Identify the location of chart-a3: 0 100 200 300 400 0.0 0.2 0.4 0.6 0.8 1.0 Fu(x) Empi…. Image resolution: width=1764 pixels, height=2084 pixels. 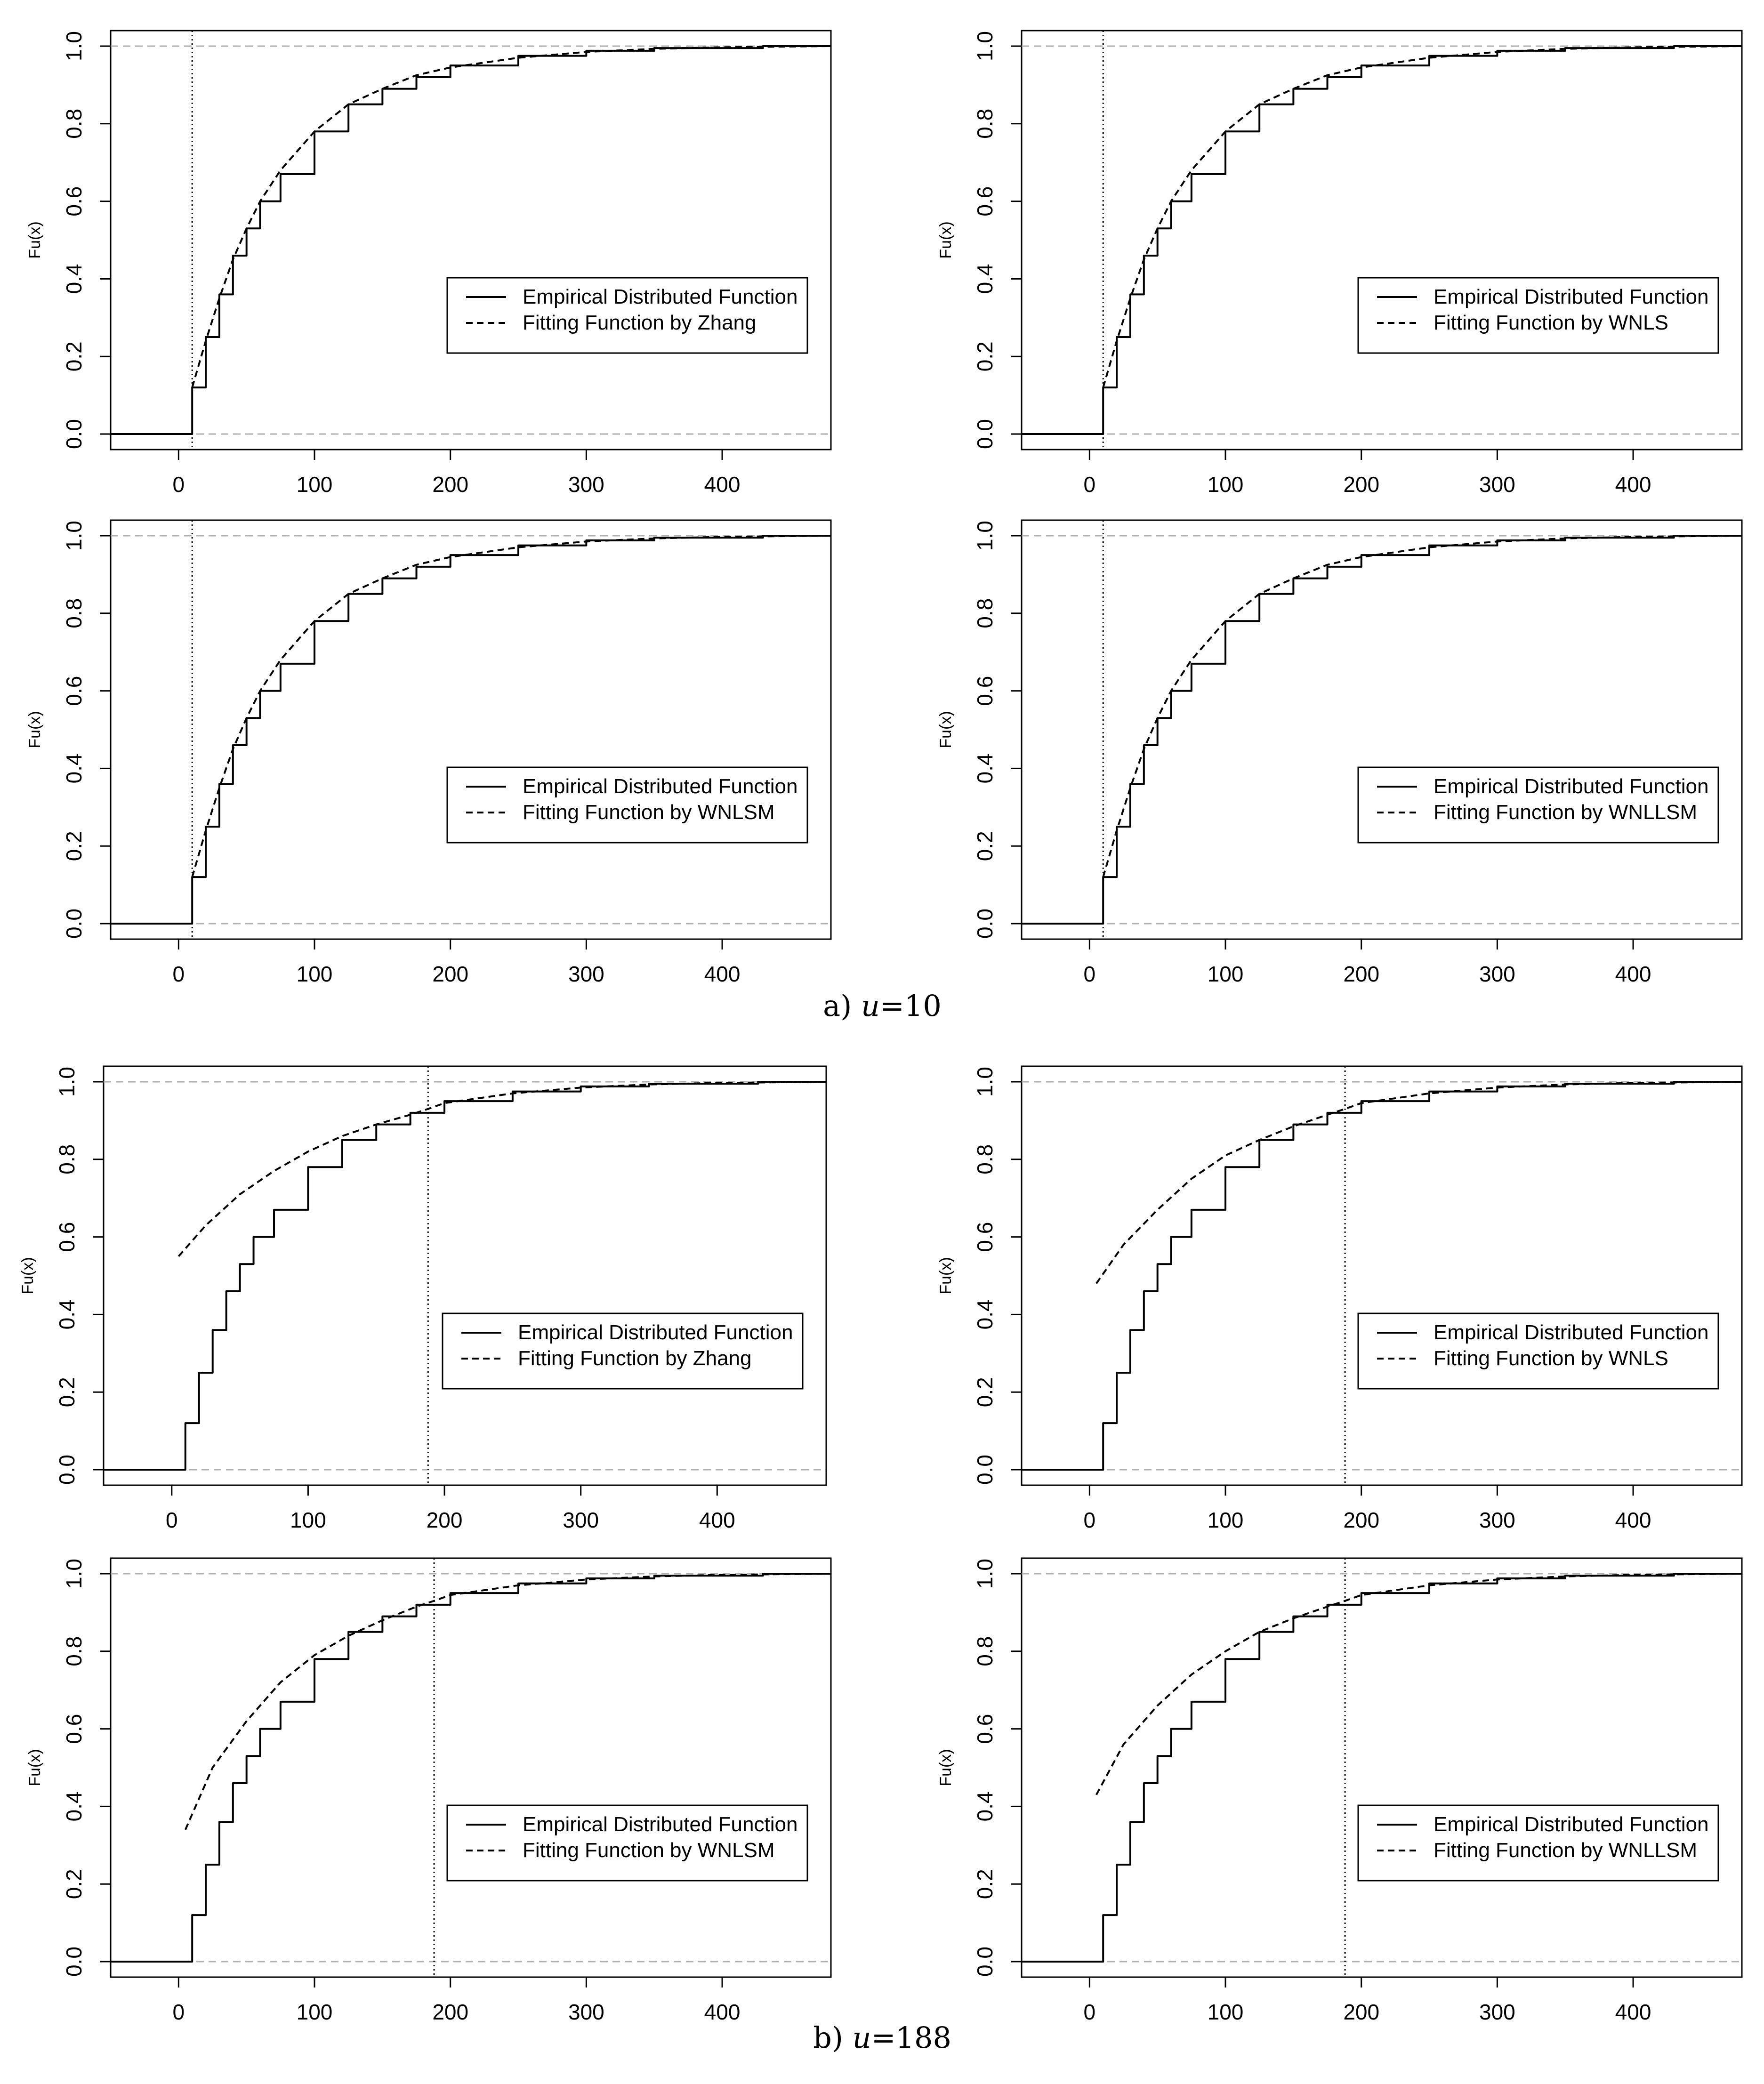
(429, 753).